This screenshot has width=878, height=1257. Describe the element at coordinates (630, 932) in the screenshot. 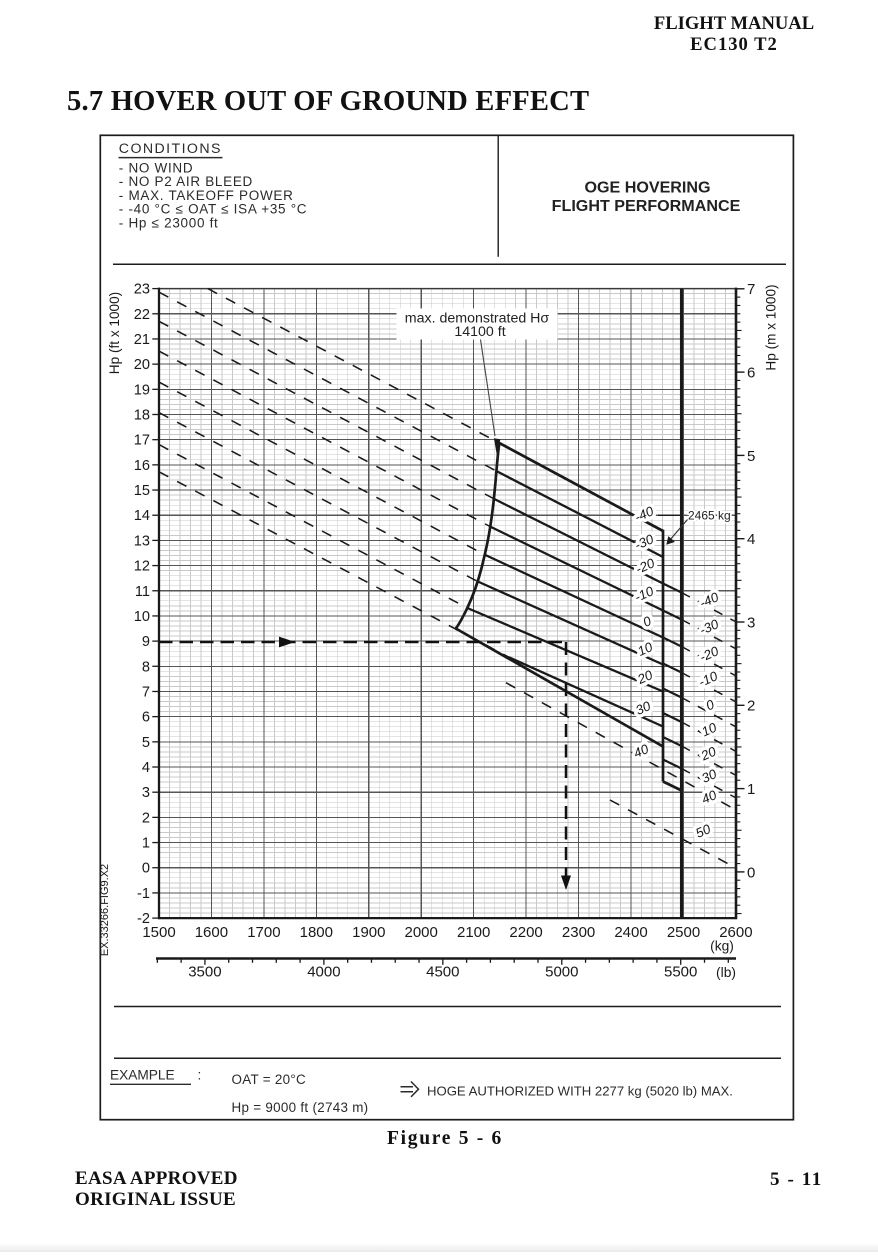

I see `svg-text: 2400` at that location.